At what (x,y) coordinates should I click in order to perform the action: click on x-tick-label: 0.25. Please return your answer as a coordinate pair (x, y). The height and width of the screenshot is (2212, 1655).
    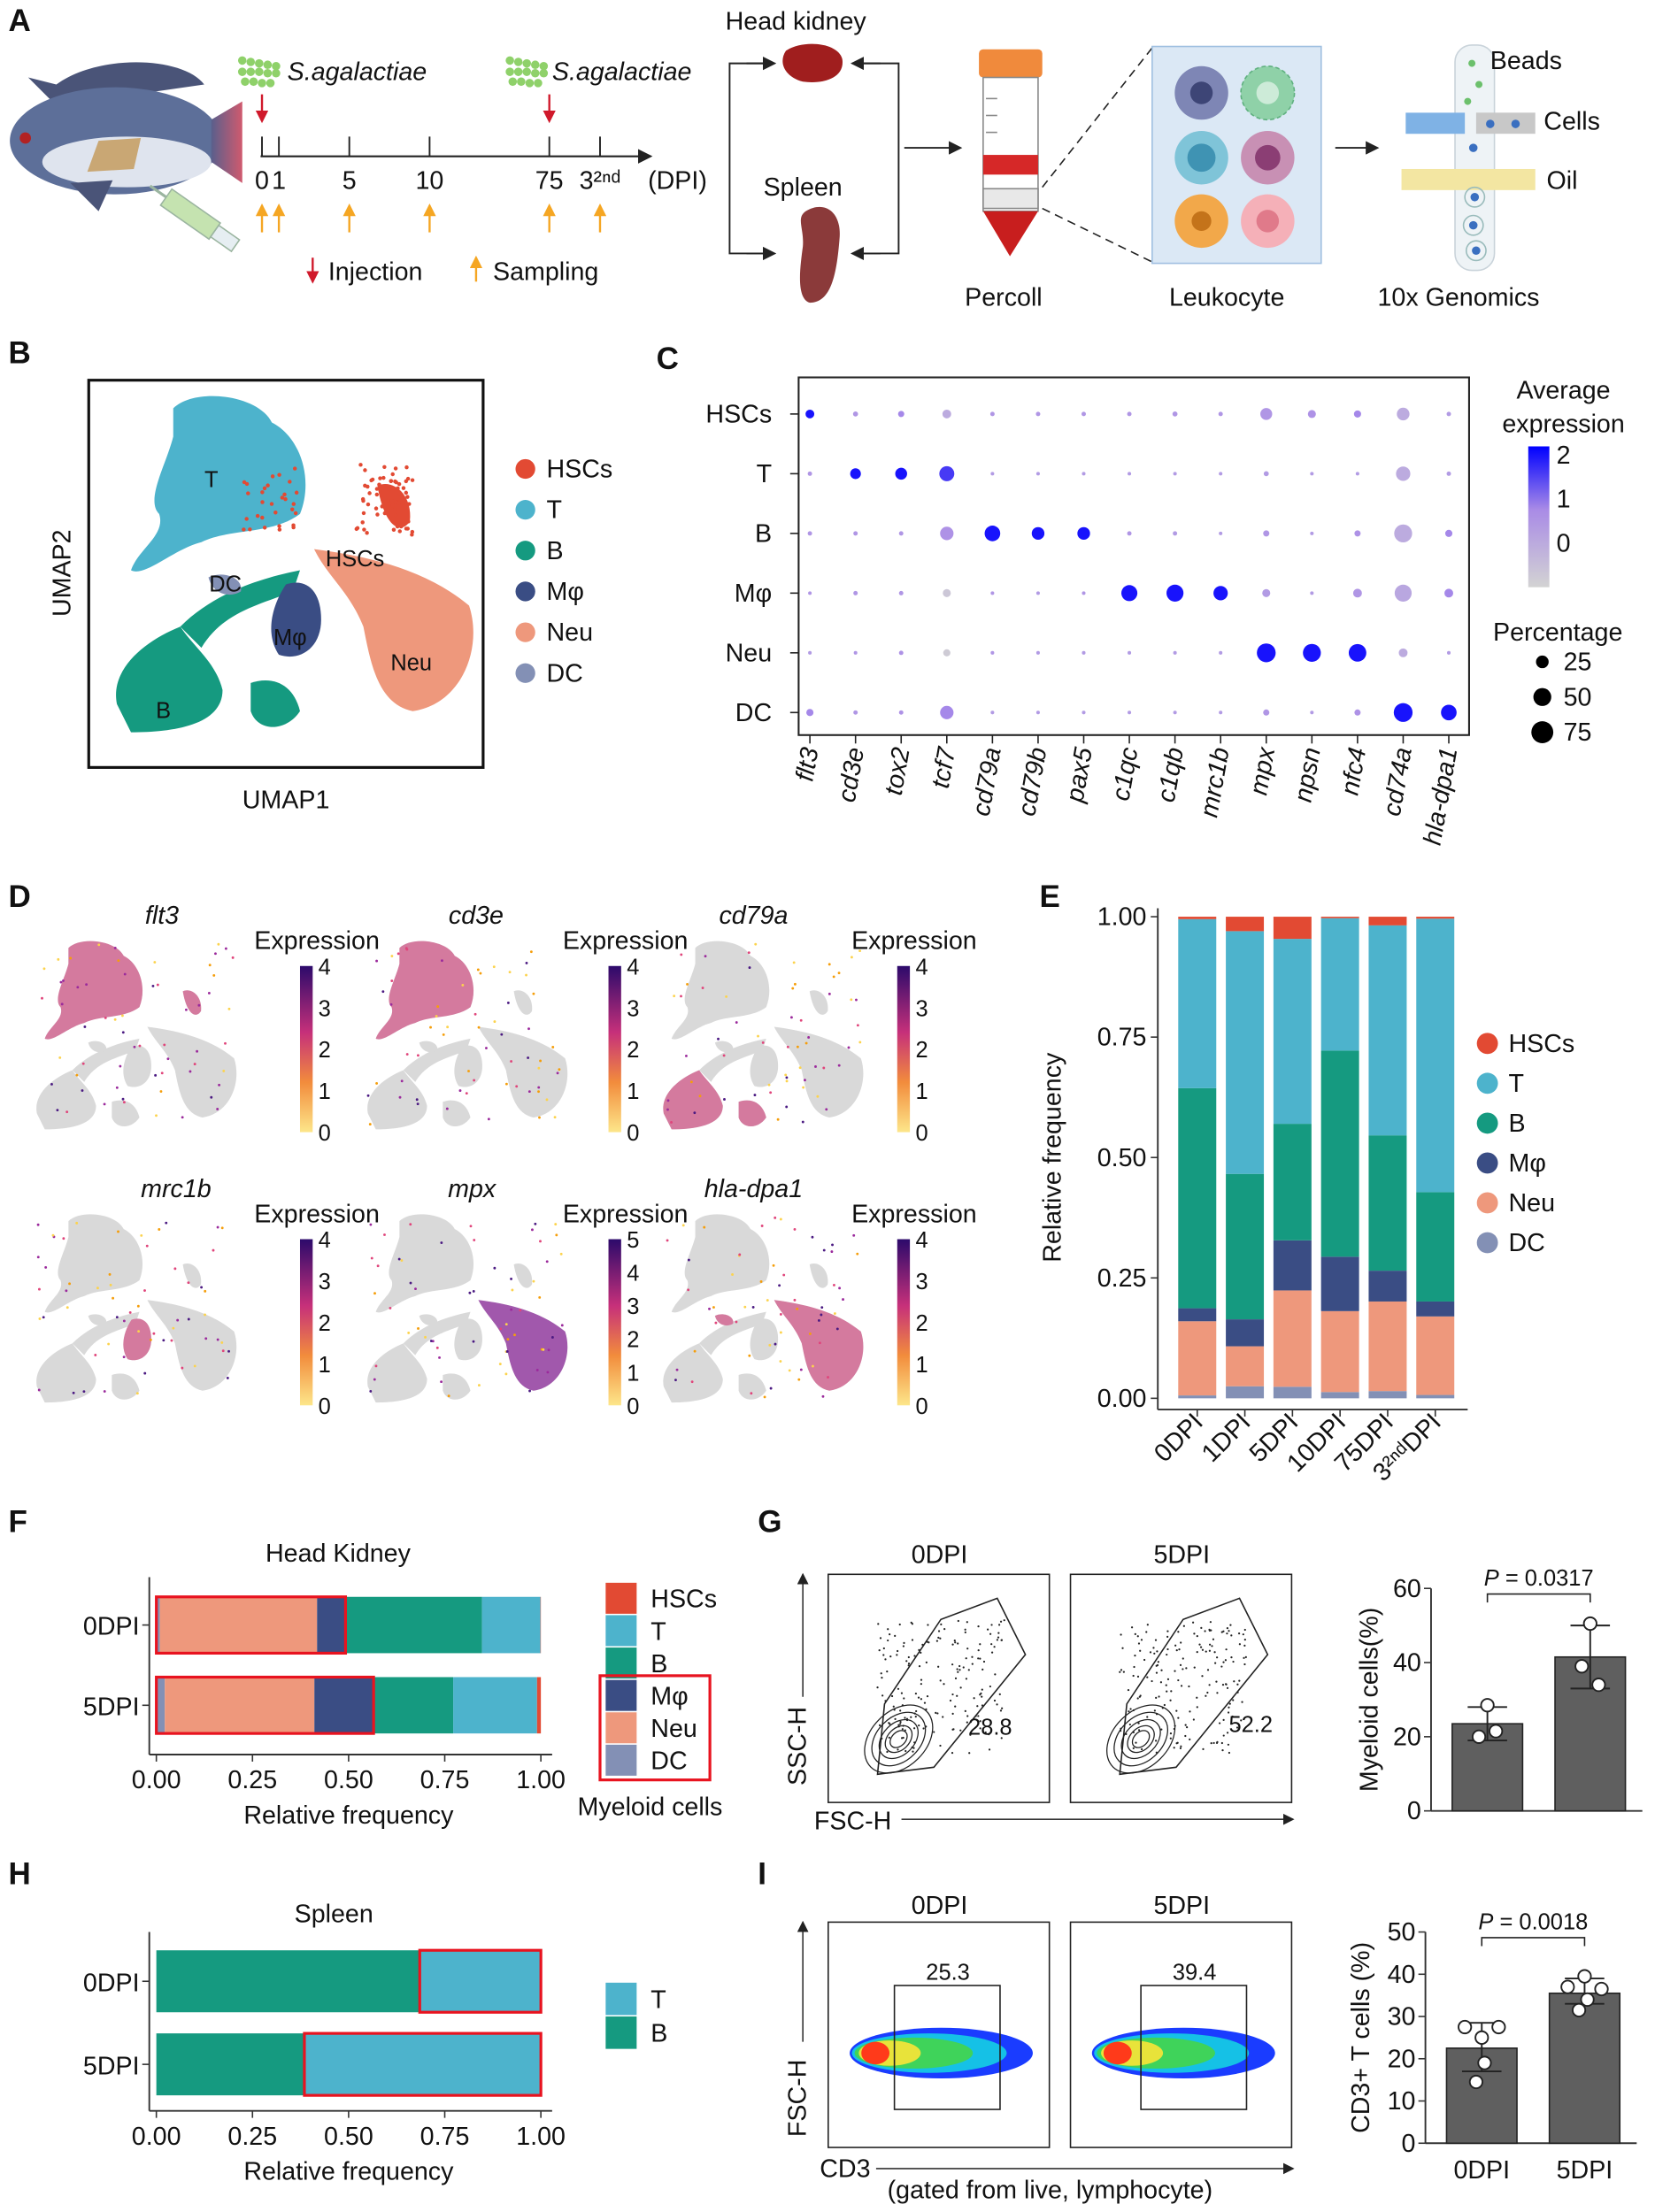
    Looking at the image, I should click on (252, 1780).